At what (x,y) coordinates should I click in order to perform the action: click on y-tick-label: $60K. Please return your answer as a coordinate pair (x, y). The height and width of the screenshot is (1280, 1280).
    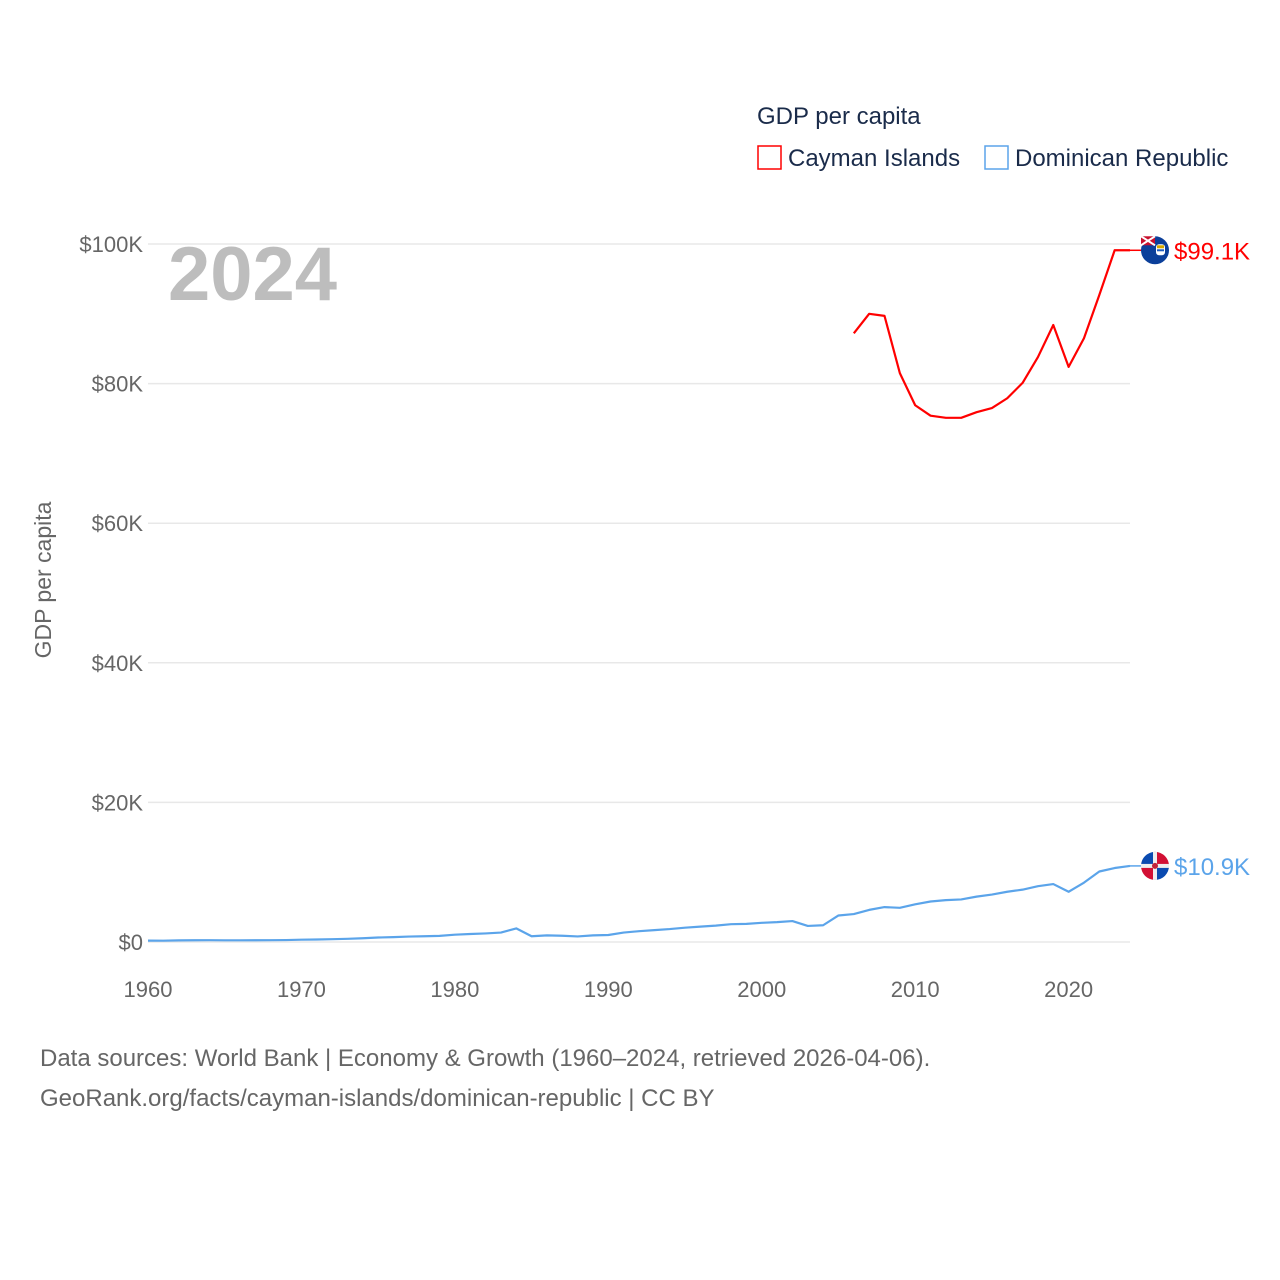
    Looking at the image, I should click on (118, 523).